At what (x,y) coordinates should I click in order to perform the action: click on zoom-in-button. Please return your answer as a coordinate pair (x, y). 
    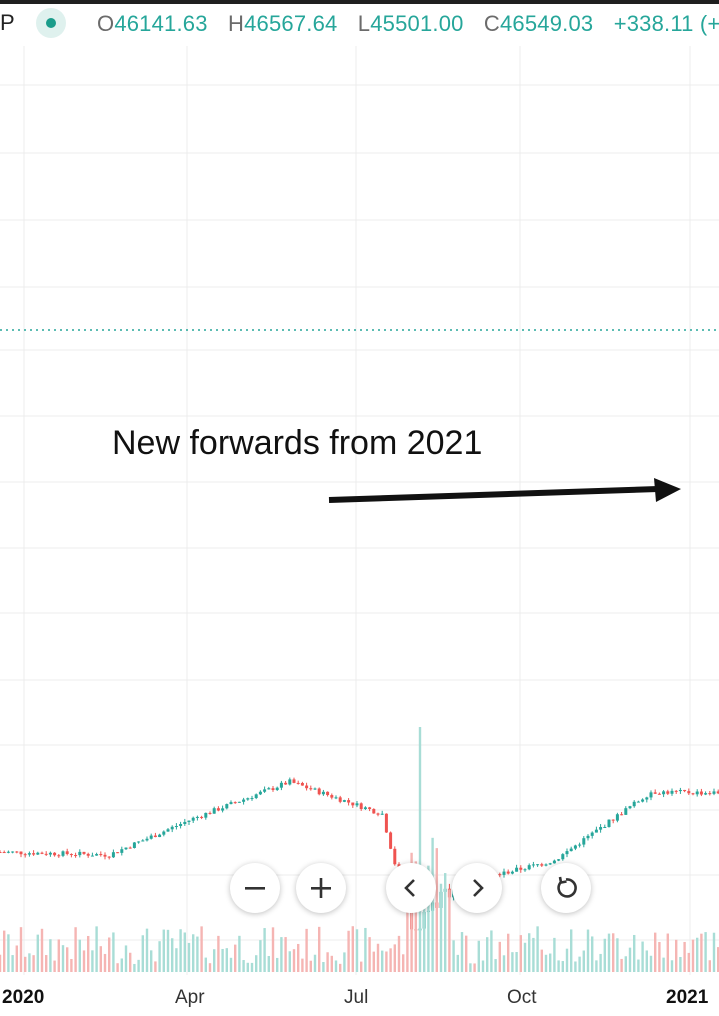
    Looking at the image, I should click on (321, 888).